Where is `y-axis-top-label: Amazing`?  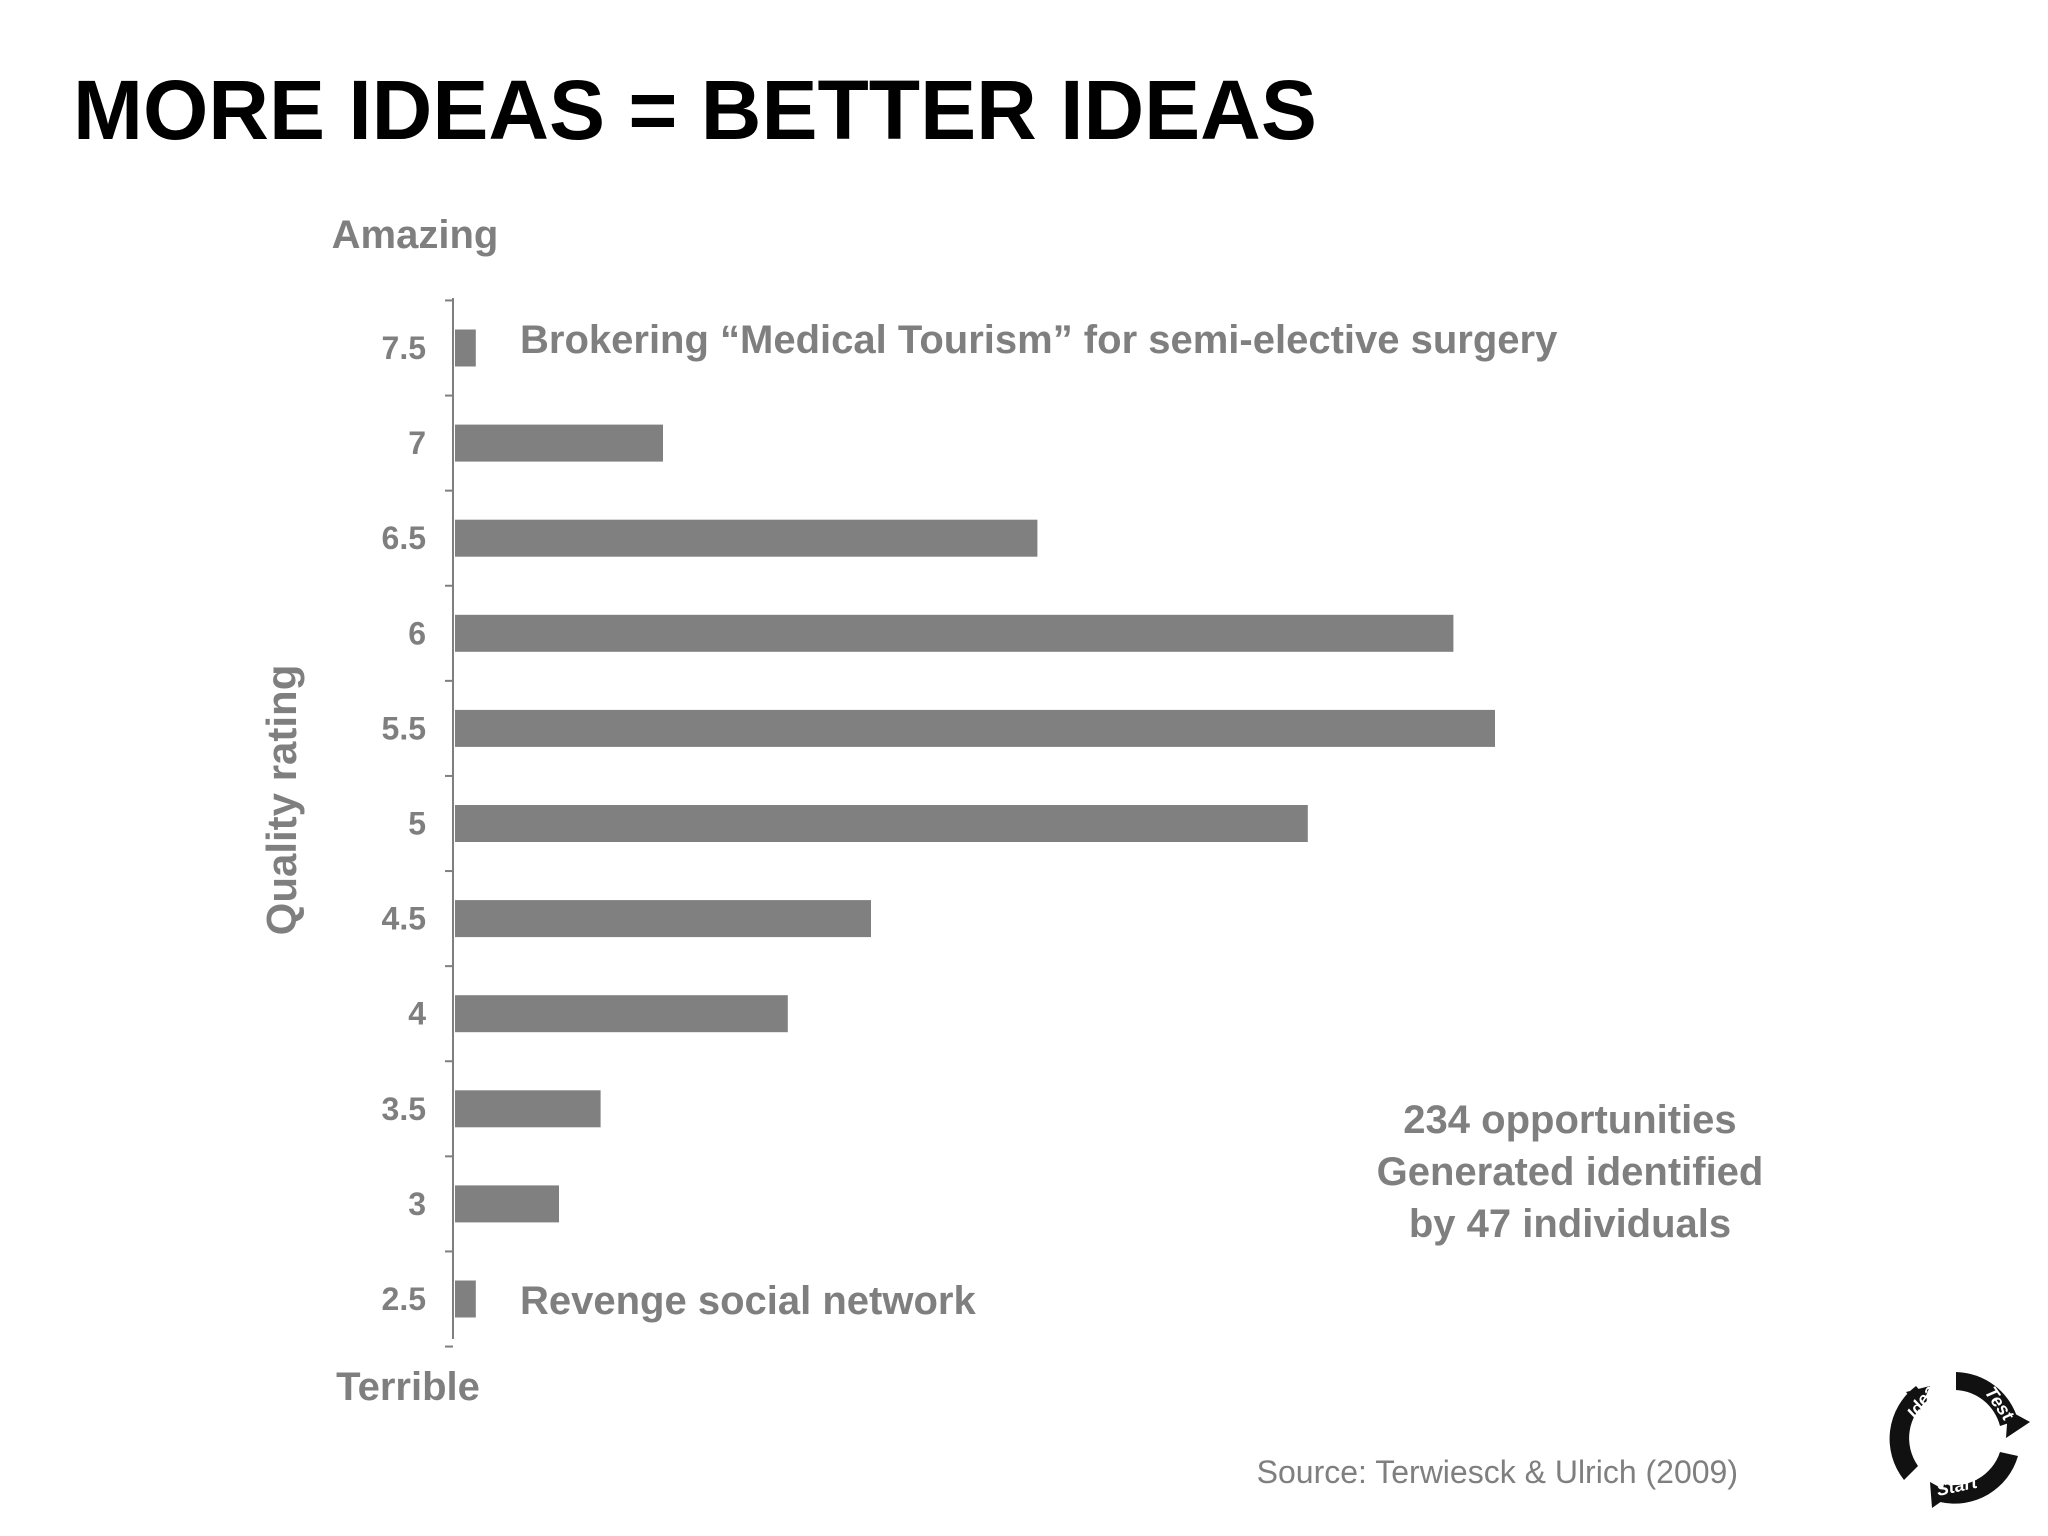
y-axis-top-label: Amazing is located at coordinates (415, 235).